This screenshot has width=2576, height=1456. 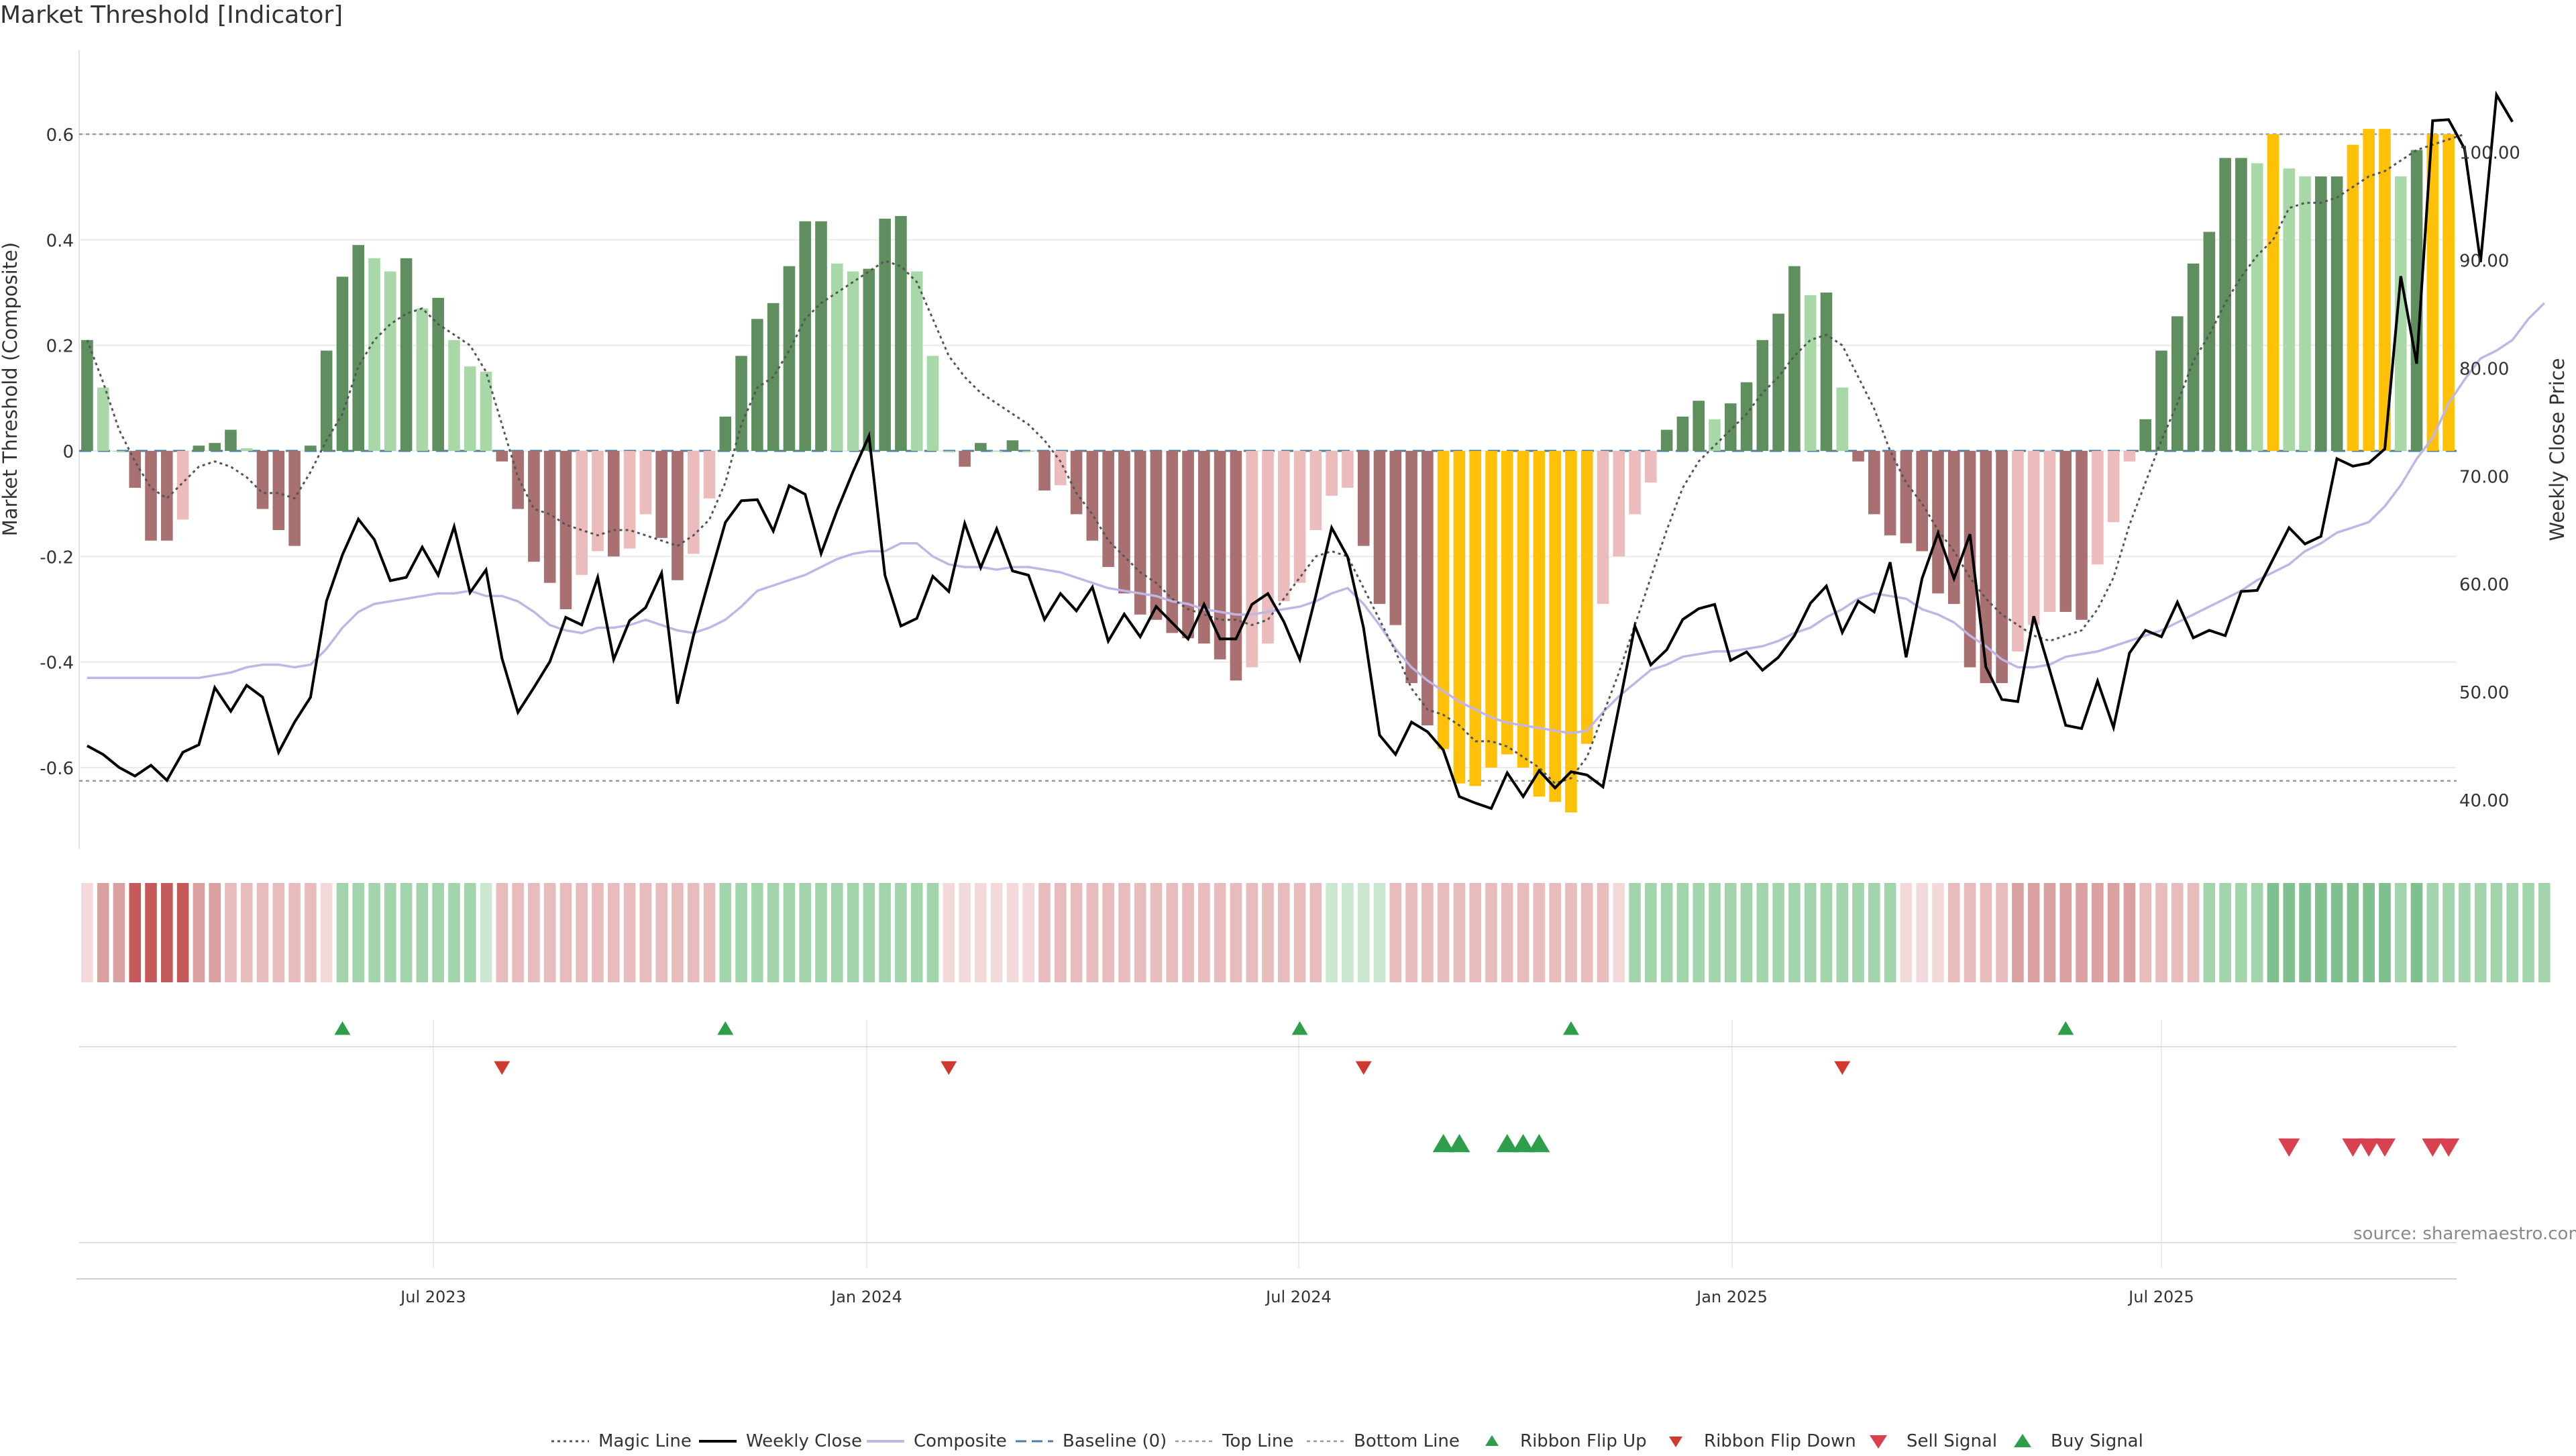 What do you see at coordinates (60, 135) in the screenshot?
I see `y-left-tick-label: 0.6` at bounding box center [60, 135].